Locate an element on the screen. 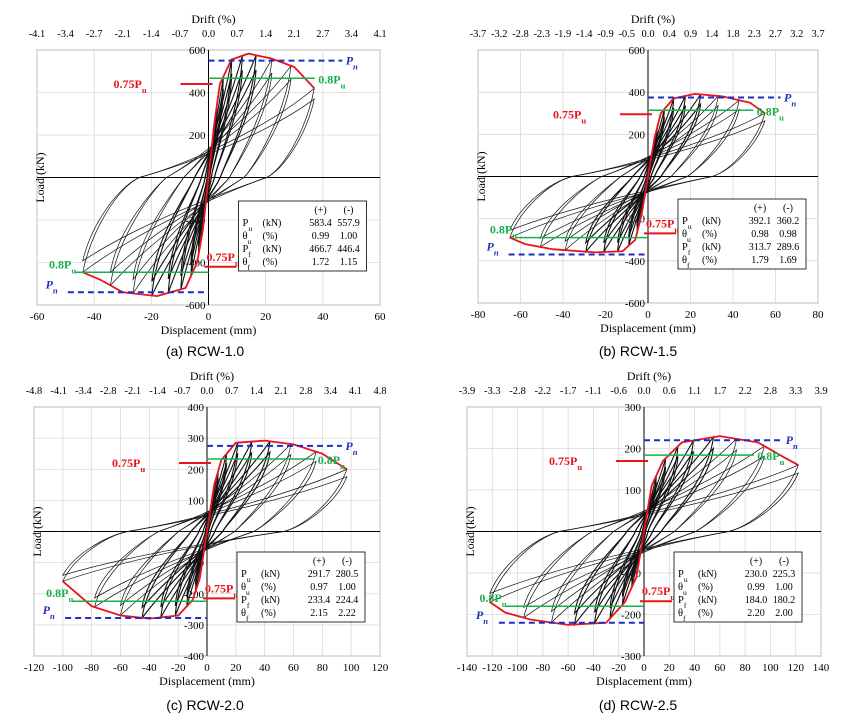 The width and height of the screenshot is (850, 722). x-tick-label: -20 is located at coordinates (178, 668).